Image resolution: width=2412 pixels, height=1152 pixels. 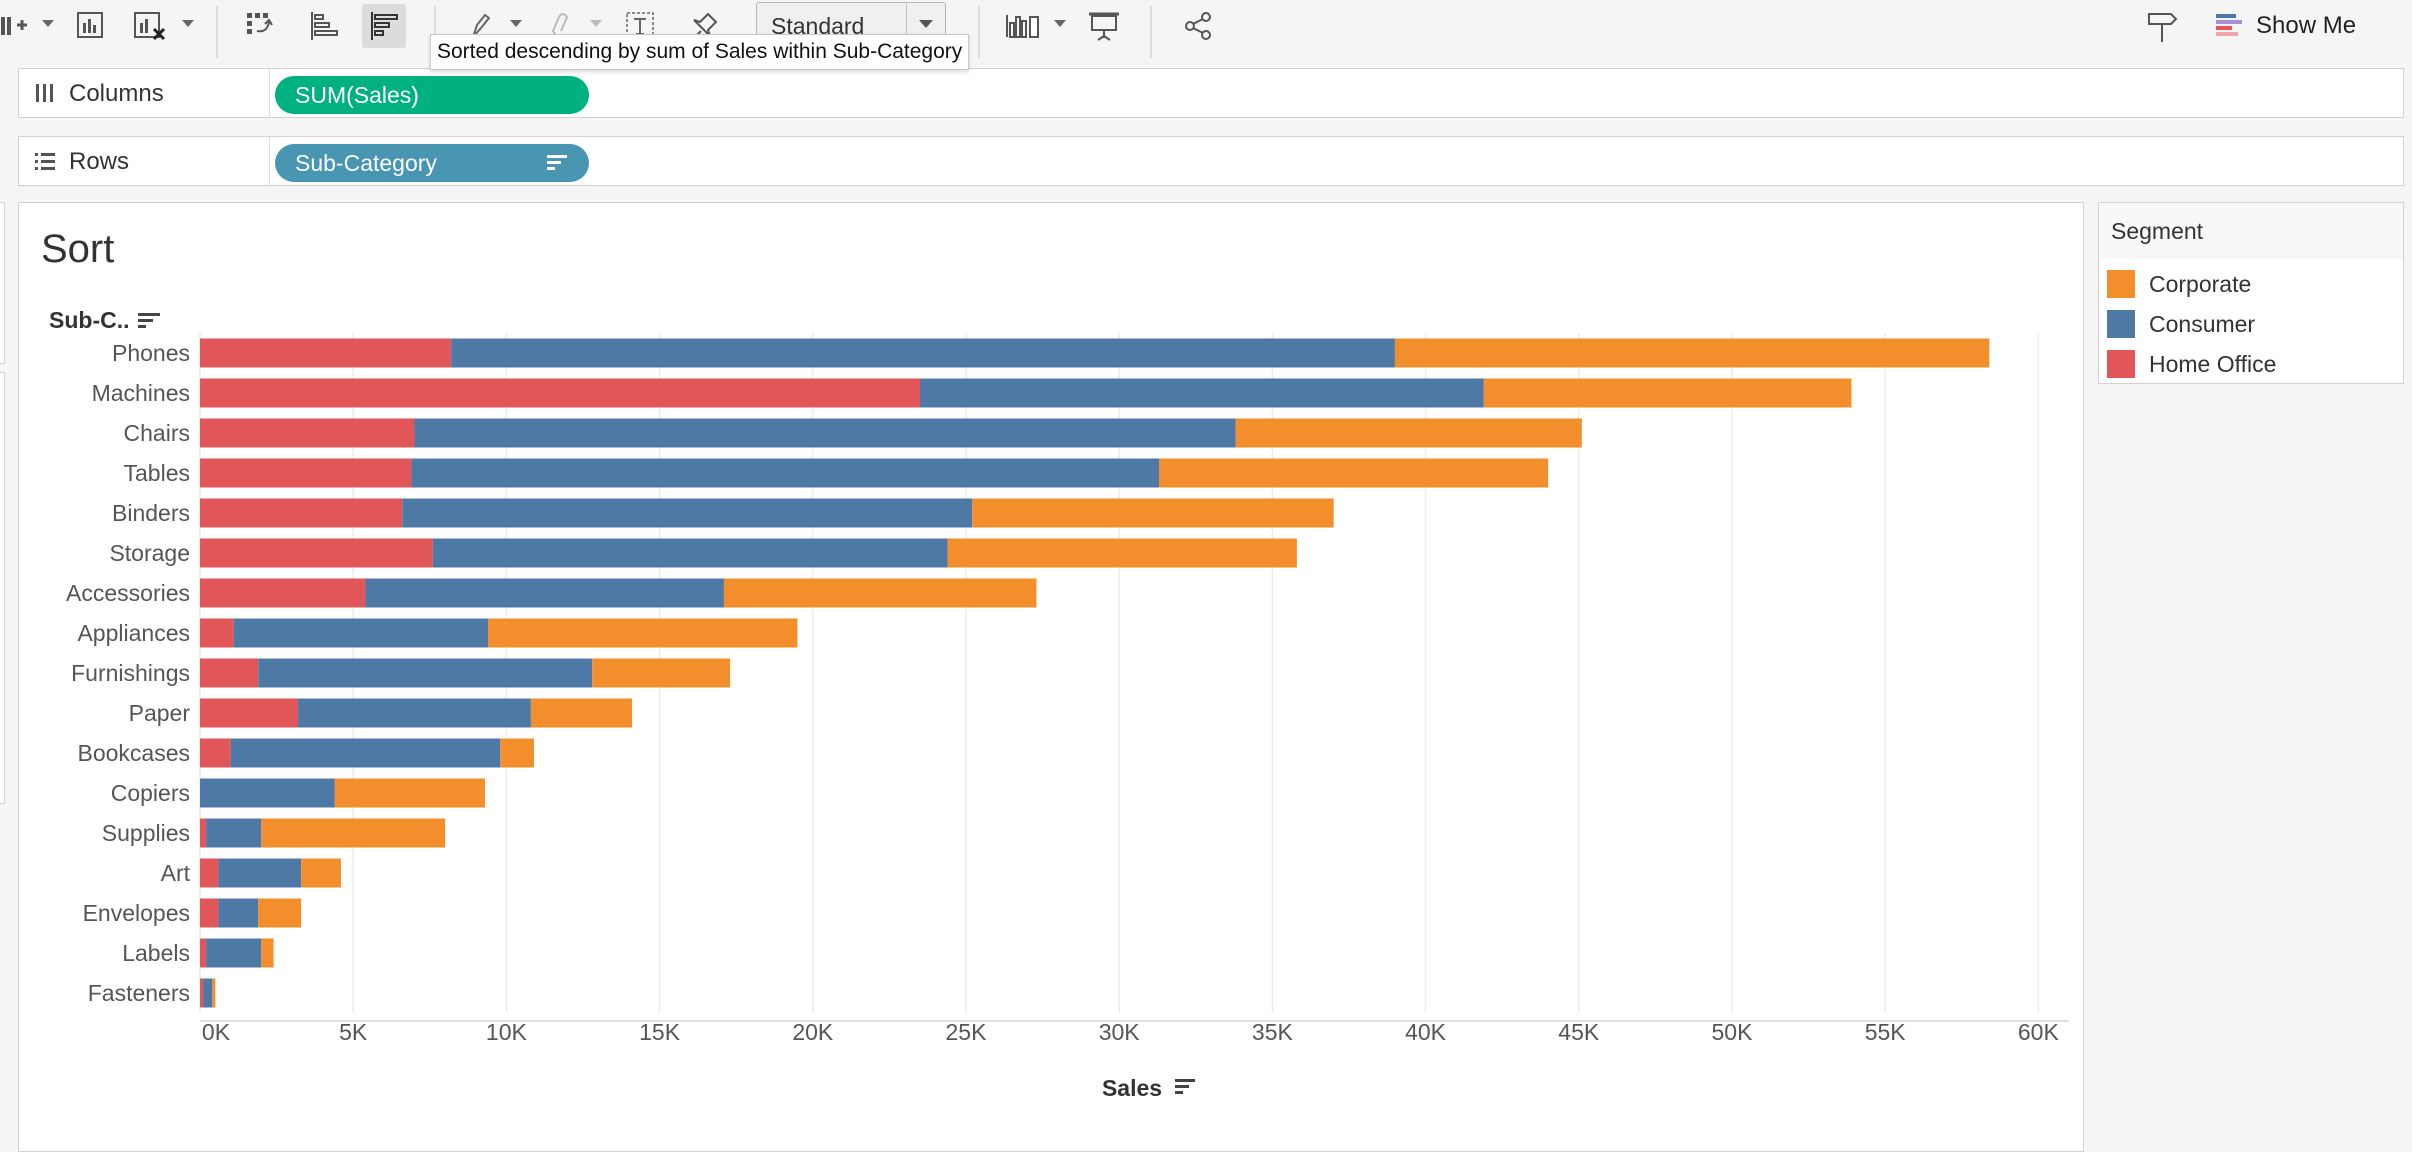 What do you see at coordinates (2251, 231) in the screenshot?
I see `legend-title: Segment` at bounding box center [2251, 231].